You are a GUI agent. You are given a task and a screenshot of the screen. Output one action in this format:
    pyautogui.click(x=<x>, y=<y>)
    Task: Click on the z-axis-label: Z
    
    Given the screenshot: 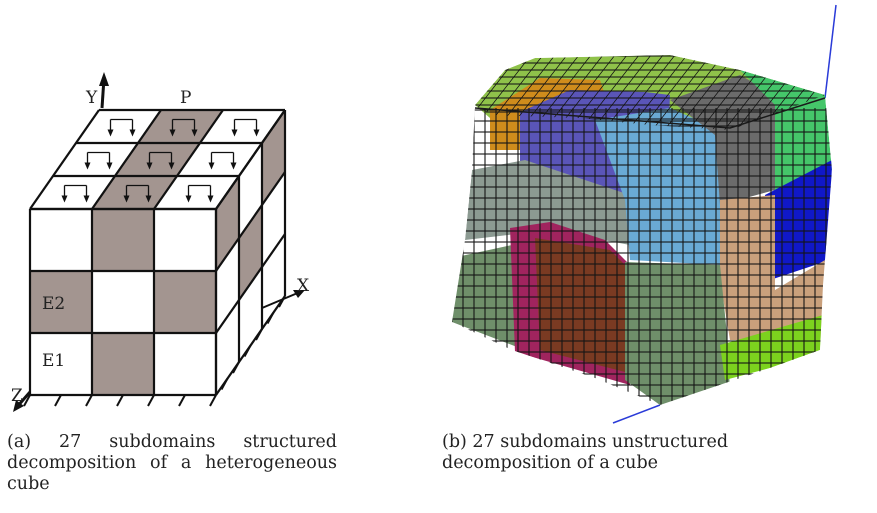 What is the action you would take?
    pyautogui.click(x=17, y=396)
    